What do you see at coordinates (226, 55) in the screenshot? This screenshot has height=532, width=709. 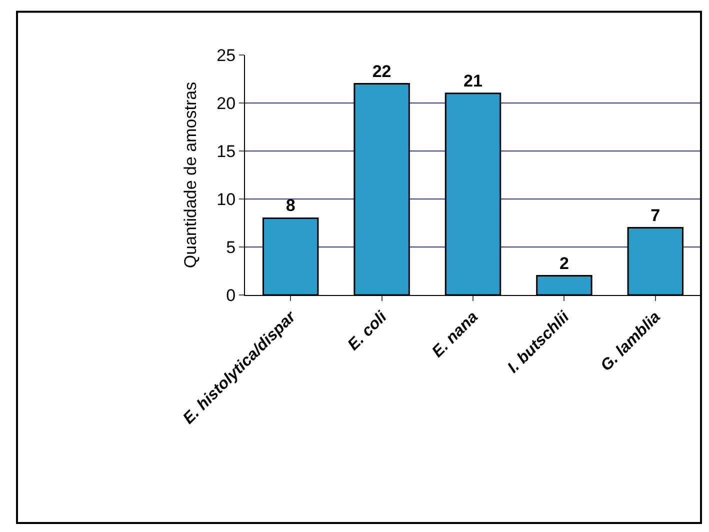 I see `y-tick-label: 25` at bounding box center [226, 55].